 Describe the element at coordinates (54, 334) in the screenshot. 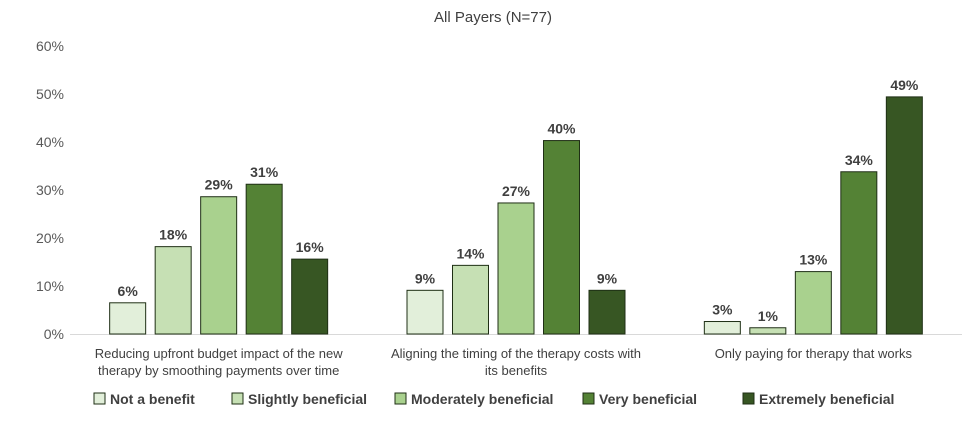

I see `y-tick-label: 0%` at that location.